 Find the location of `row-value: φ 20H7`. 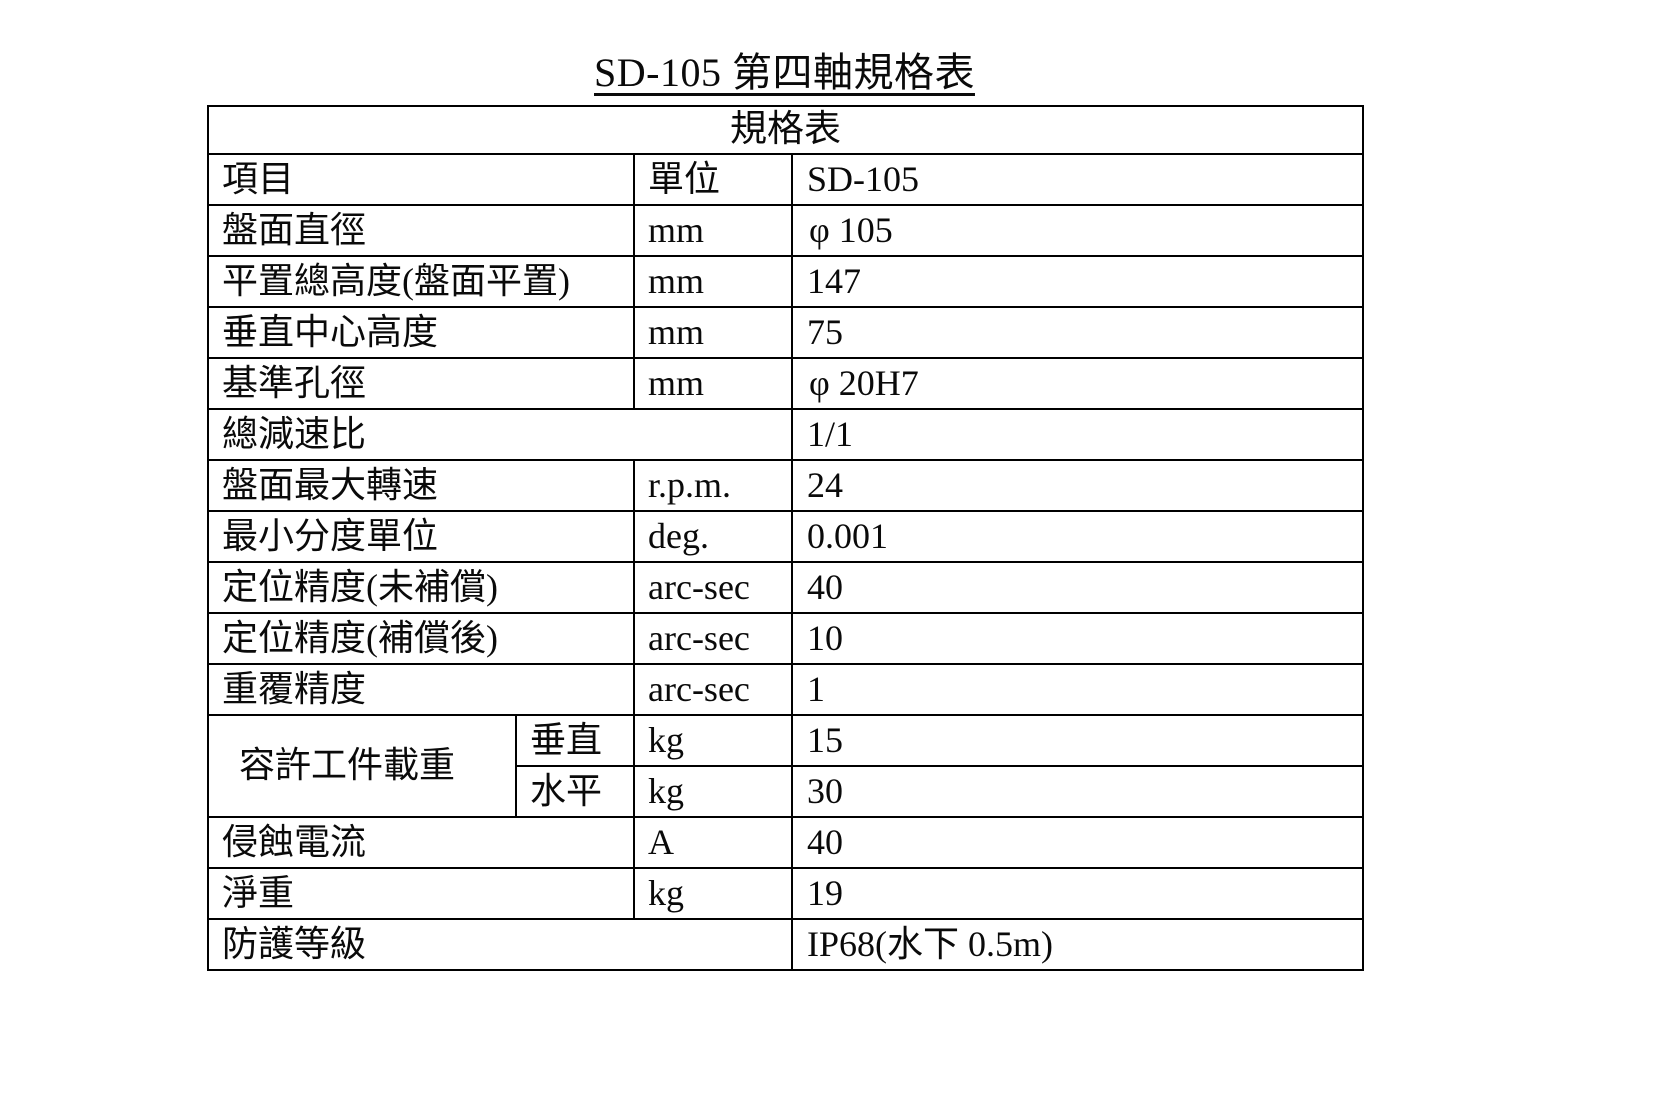

row-value: φ 20H7 is located at coordinates (1077, 383).